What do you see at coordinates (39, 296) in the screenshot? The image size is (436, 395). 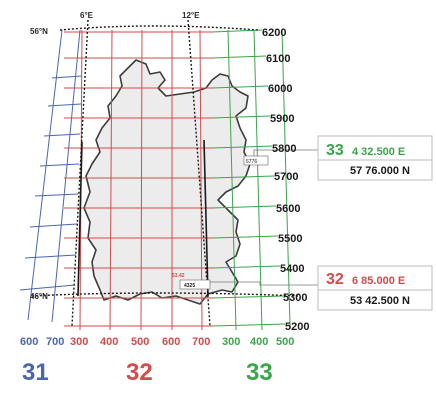 I see `lat-46-label: 46°N` at bounding box center [39, 296].